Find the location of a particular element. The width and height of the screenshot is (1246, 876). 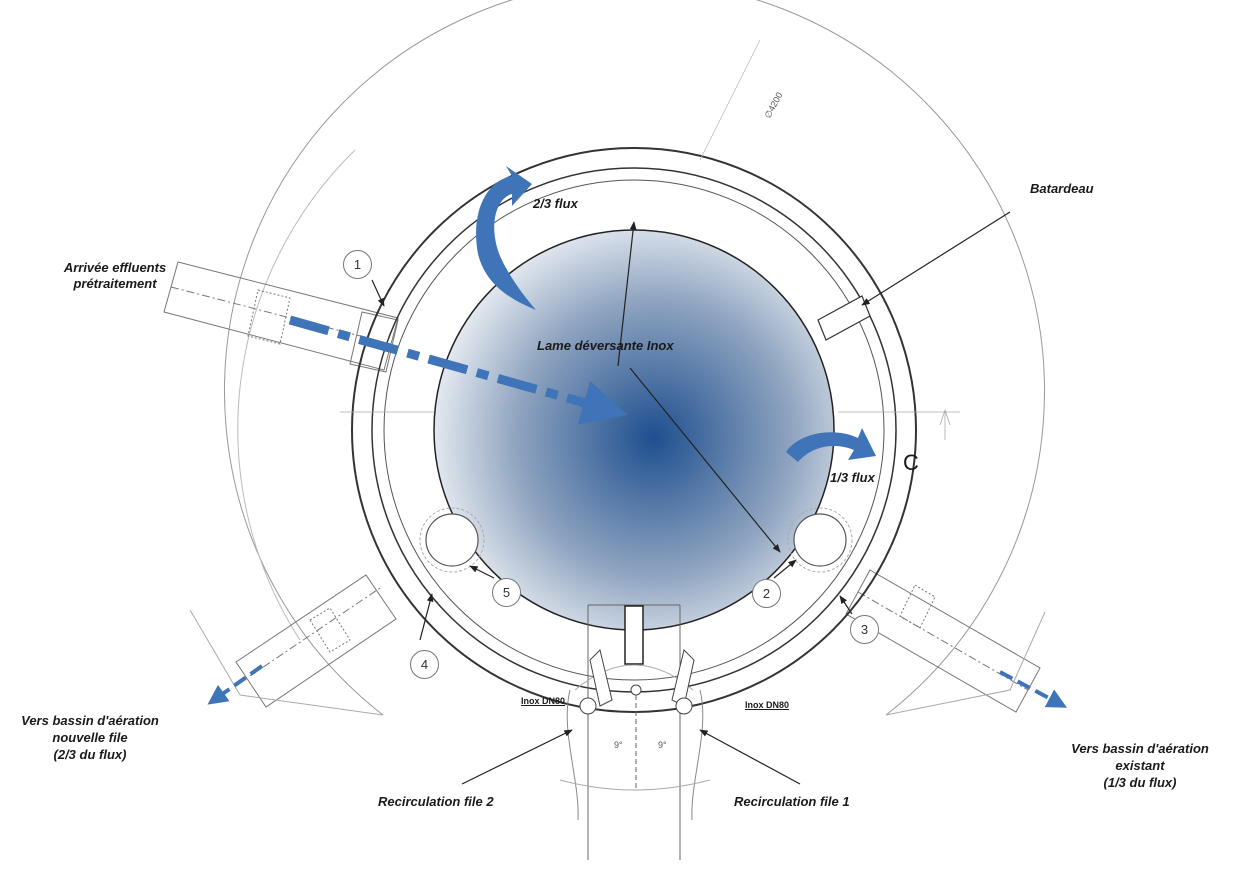

flow-inlet-arrow is located at coordinates (458, 370).